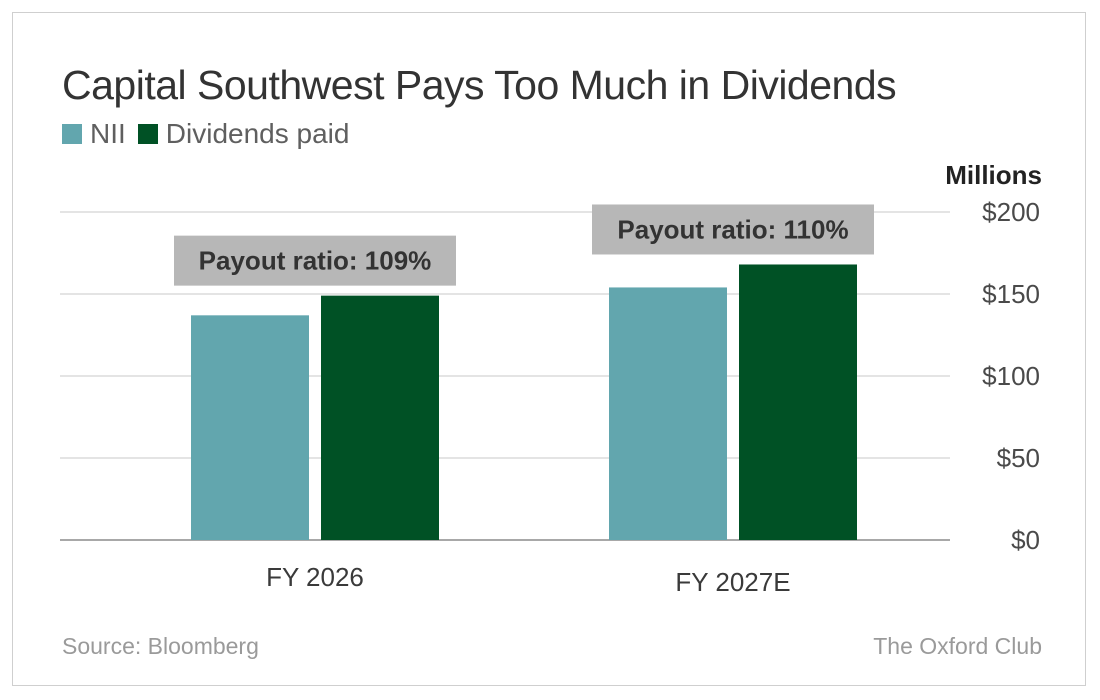 The image size is (1100, 700). I want to click on legend: NII Dividends paid, so click(211, 134).